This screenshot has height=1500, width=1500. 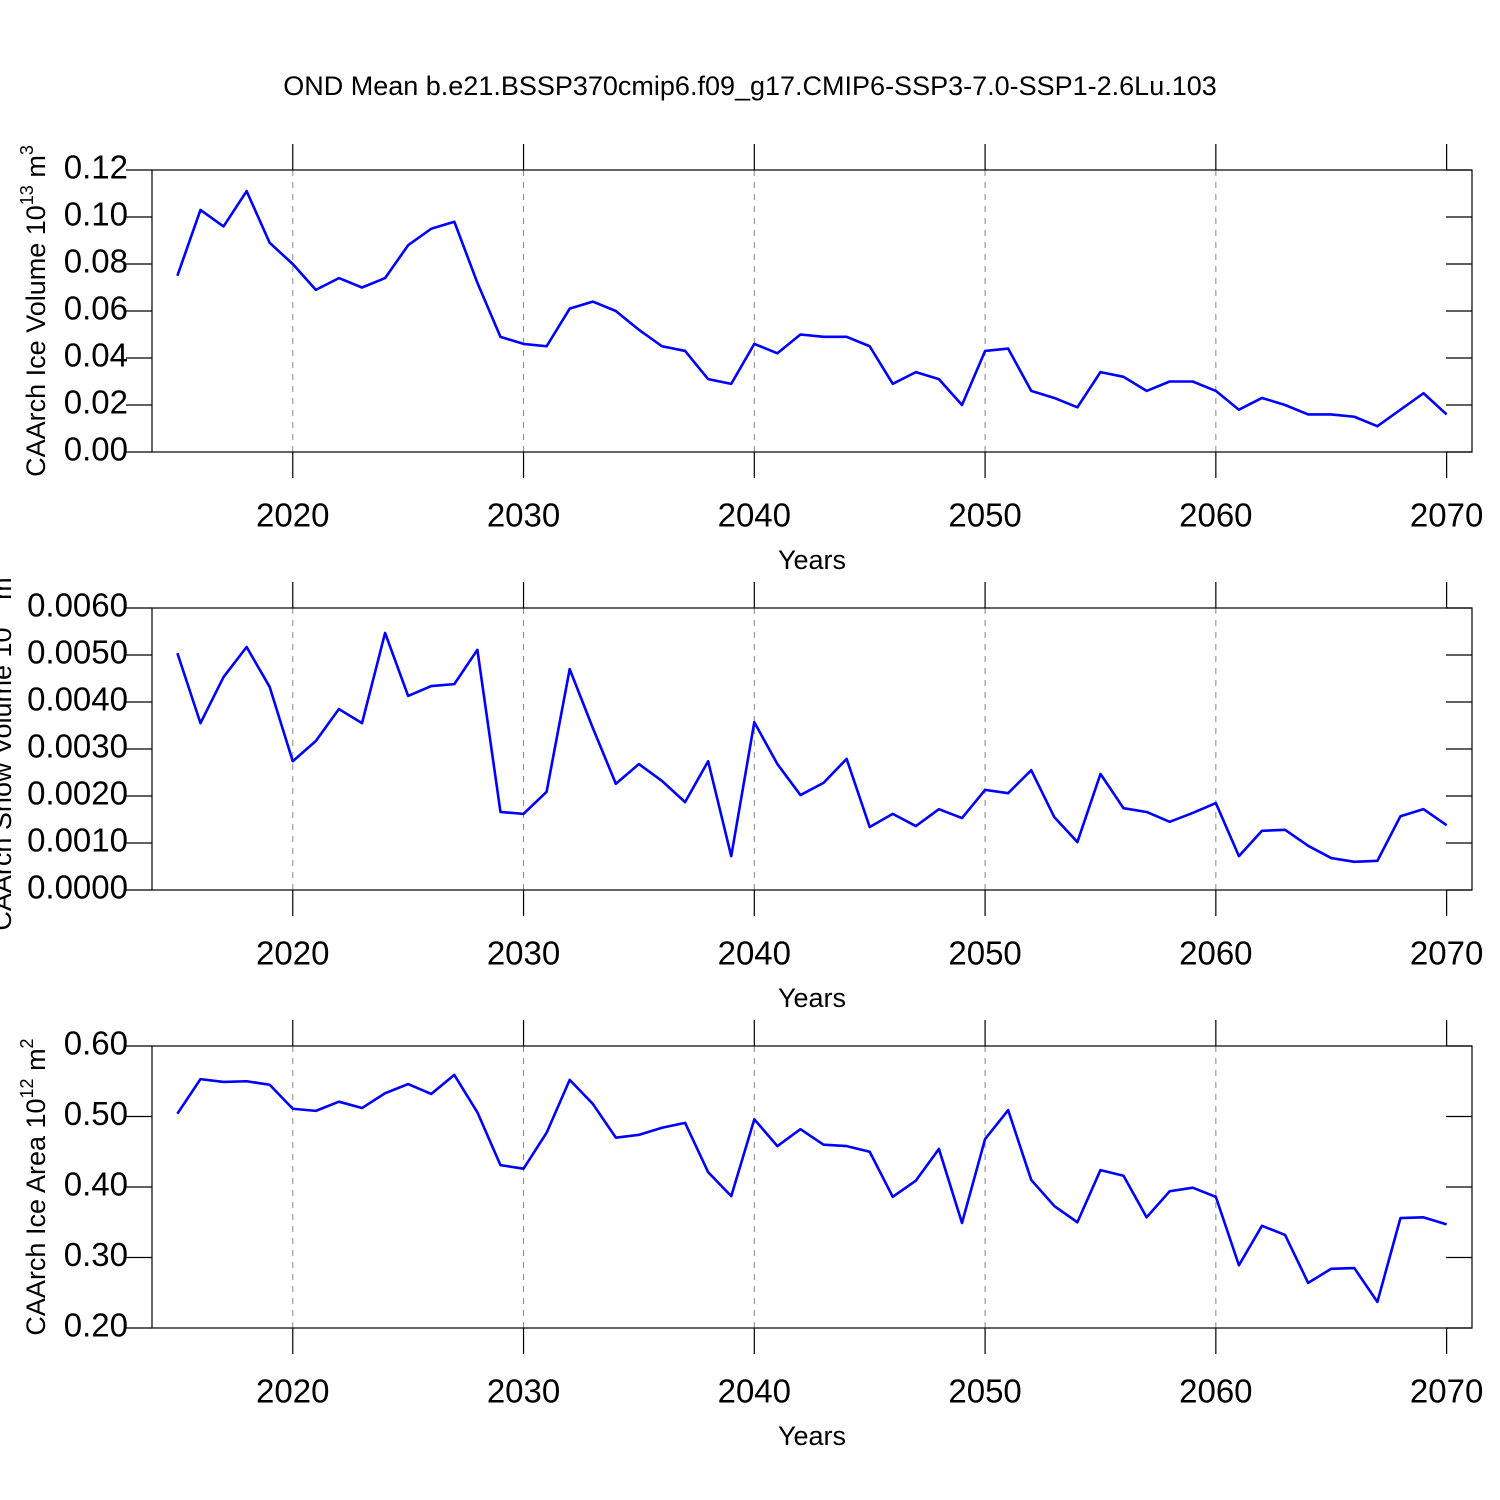 What do you see at coordinates (36, 1216) in the screenshot?
I see `y-axis-label-part: CAArch Ice Area 10` at bounding box center [36, 1216].